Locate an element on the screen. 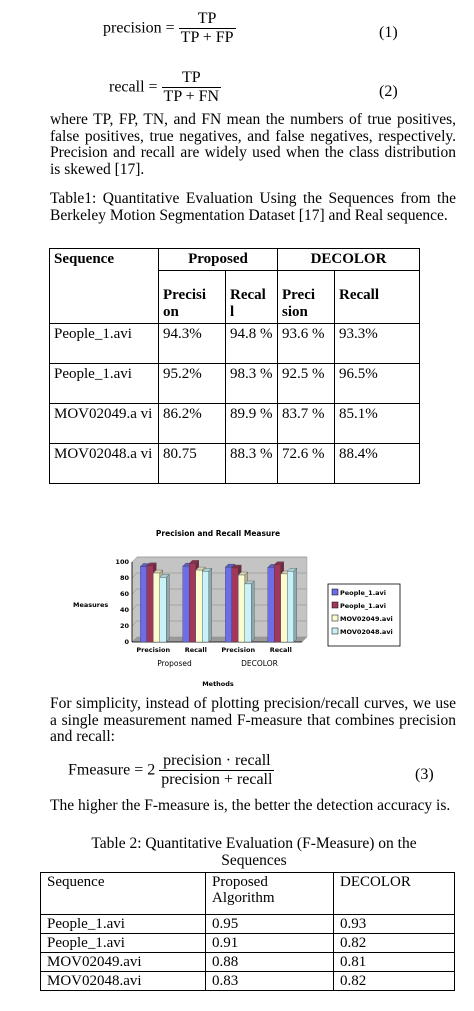 This screenshot has width=474, height=1011. chart-legend is located at coordinates (364, 615).